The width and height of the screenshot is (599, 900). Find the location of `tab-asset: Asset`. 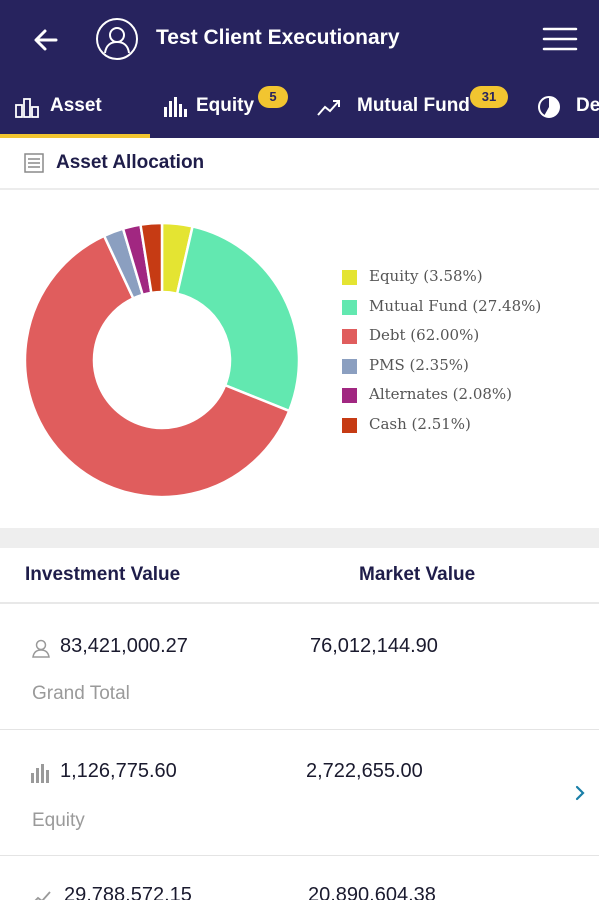

tab-asset: Asset is located at coordinates (75, 108).